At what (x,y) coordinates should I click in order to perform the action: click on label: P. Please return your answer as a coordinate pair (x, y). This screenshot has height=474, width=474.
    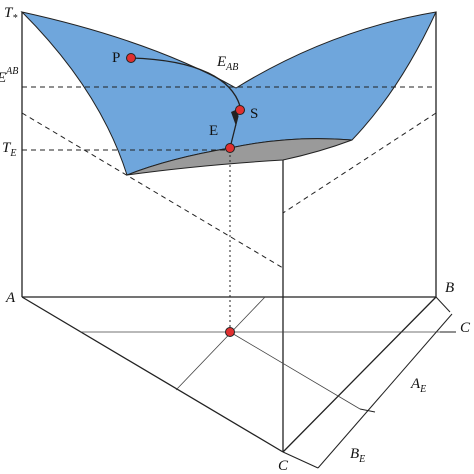
    Looking at the image, I should click on (116, 58).